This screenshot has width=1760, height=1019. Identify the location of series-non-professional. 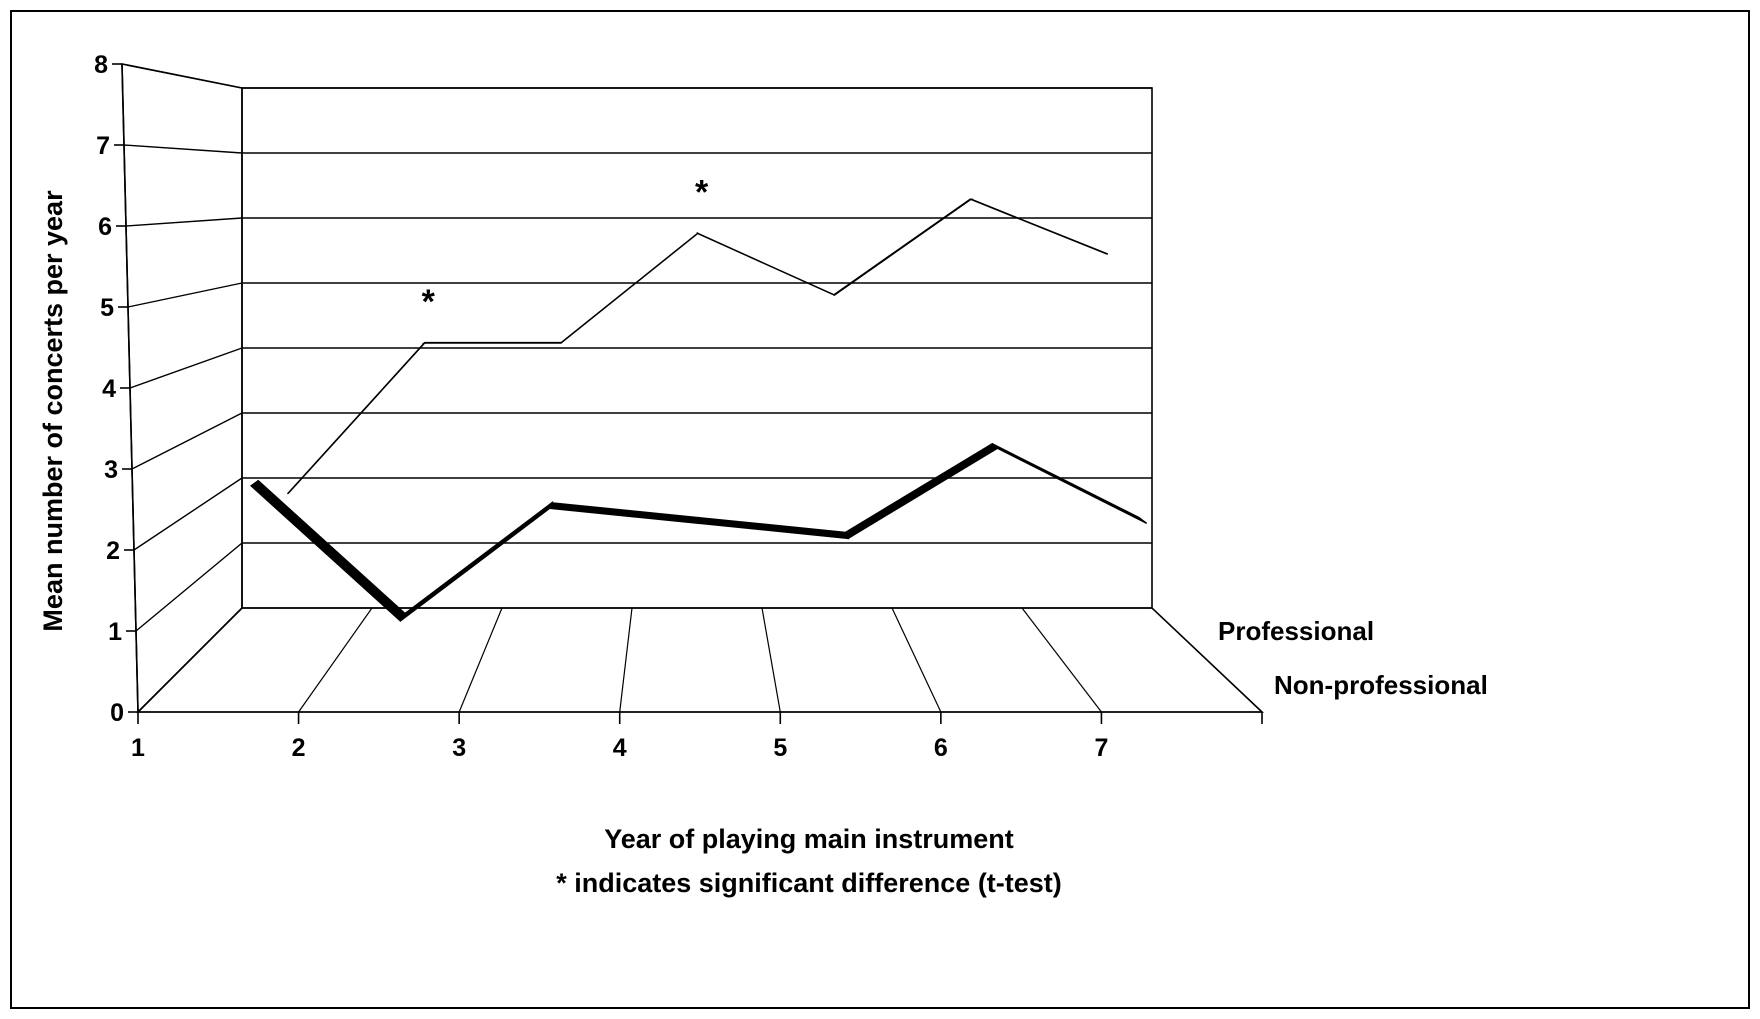
(698, 532).